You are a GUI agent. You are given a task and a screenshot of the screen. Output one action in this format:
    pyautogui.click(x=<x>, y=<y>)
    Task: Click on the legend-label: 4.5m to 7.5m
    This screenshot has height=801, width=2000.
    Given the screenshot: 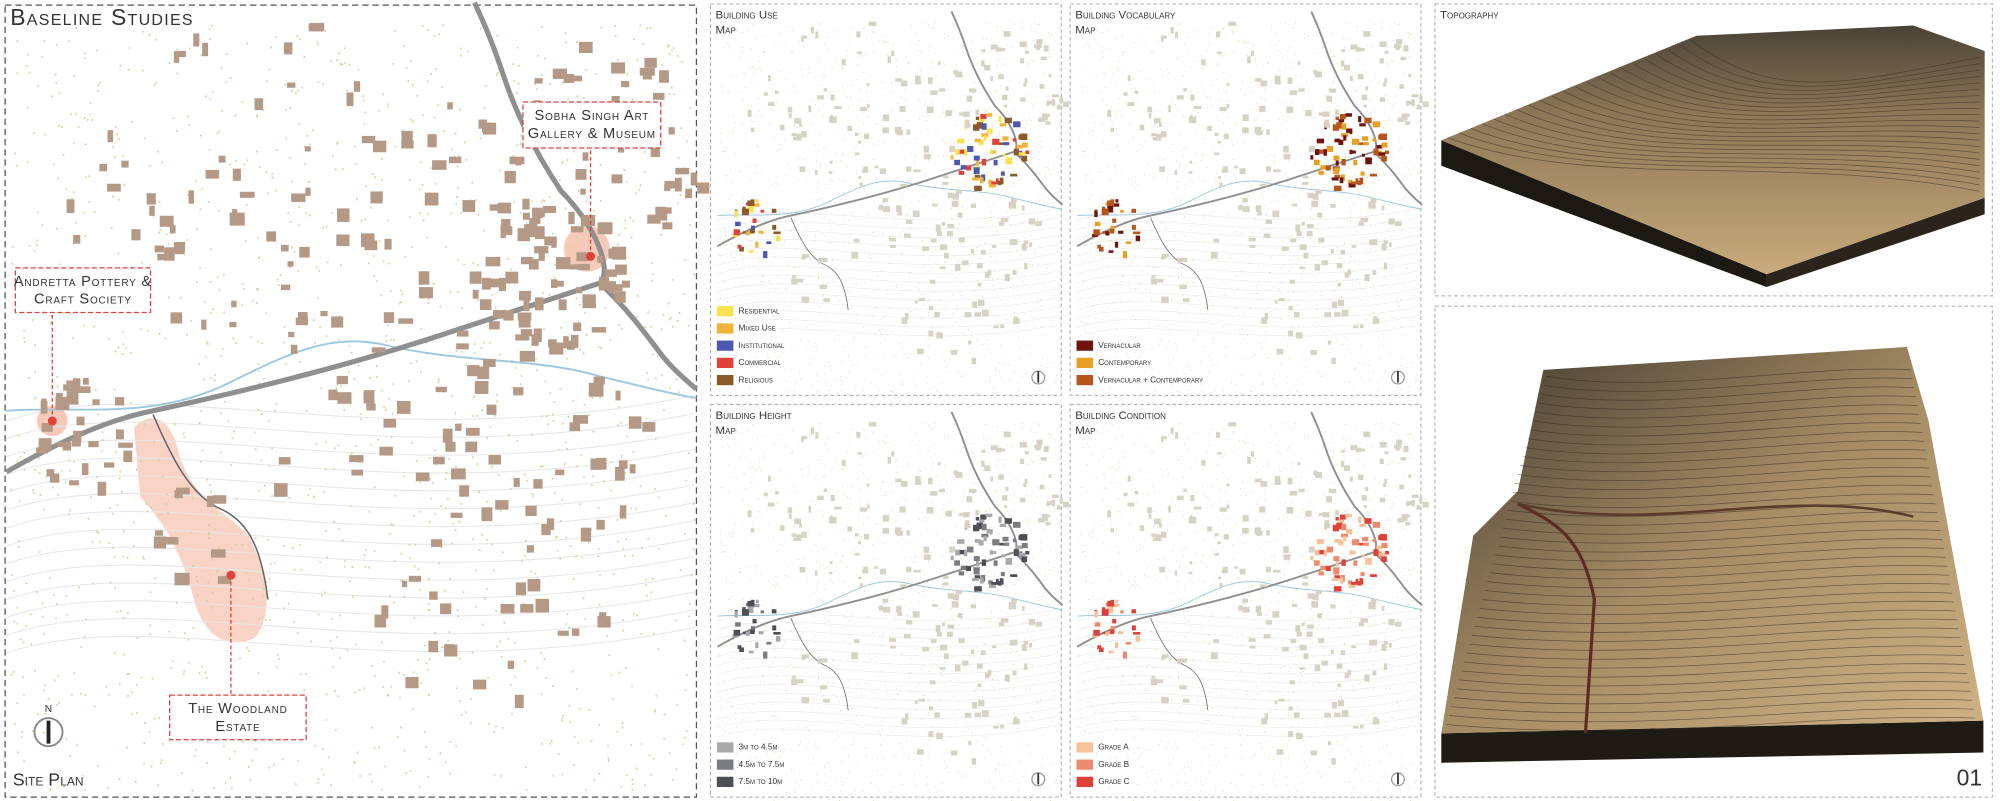 What is the action you would take?
    pyautogui.click(x=762, y=764)
    